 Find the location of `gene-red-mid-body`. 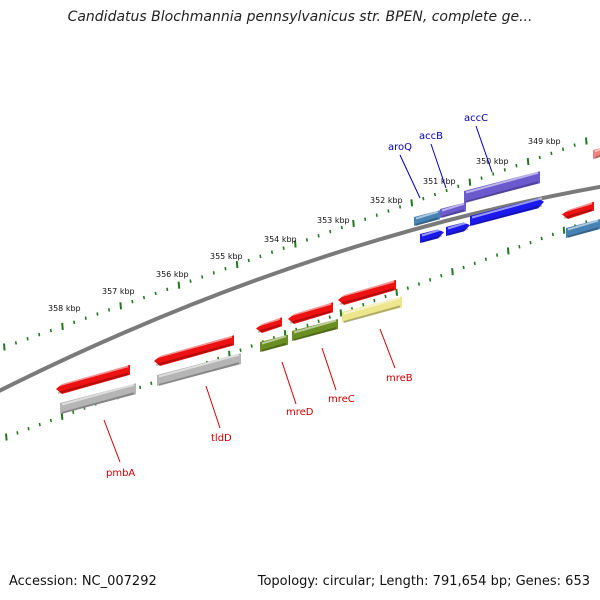

gene-red-mid-body is located at coordinates (310, 313).